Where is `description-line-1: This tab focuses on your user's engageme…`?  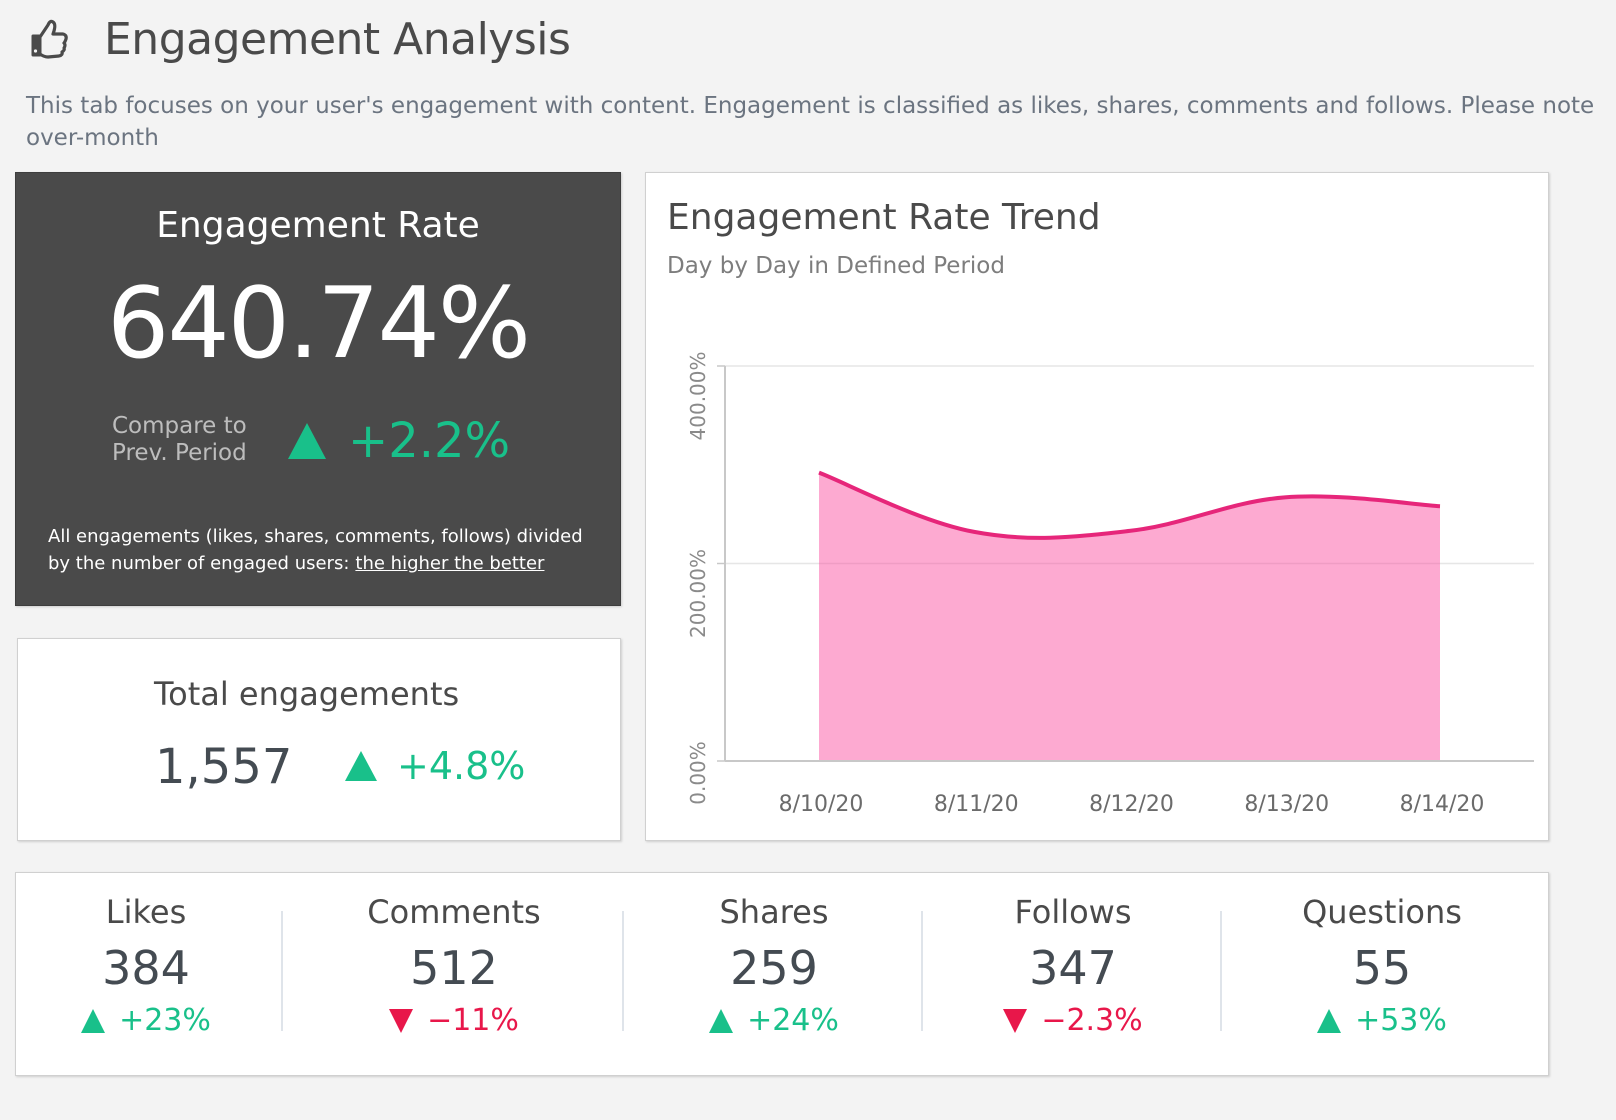 description-line-1: This tab focuses on your user's engageme… is located at coordinates (810, 106).